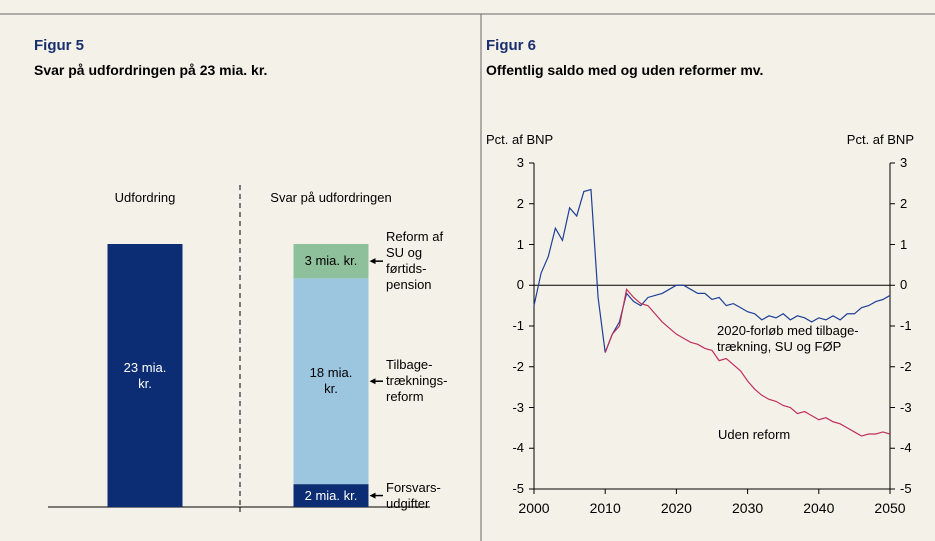 The width and height of the screenshot is (935, 541). What do you see at coordinates (518, 407) in the screenshot?
I see `y-tick-label: -3` at bounding box center [518, 407].